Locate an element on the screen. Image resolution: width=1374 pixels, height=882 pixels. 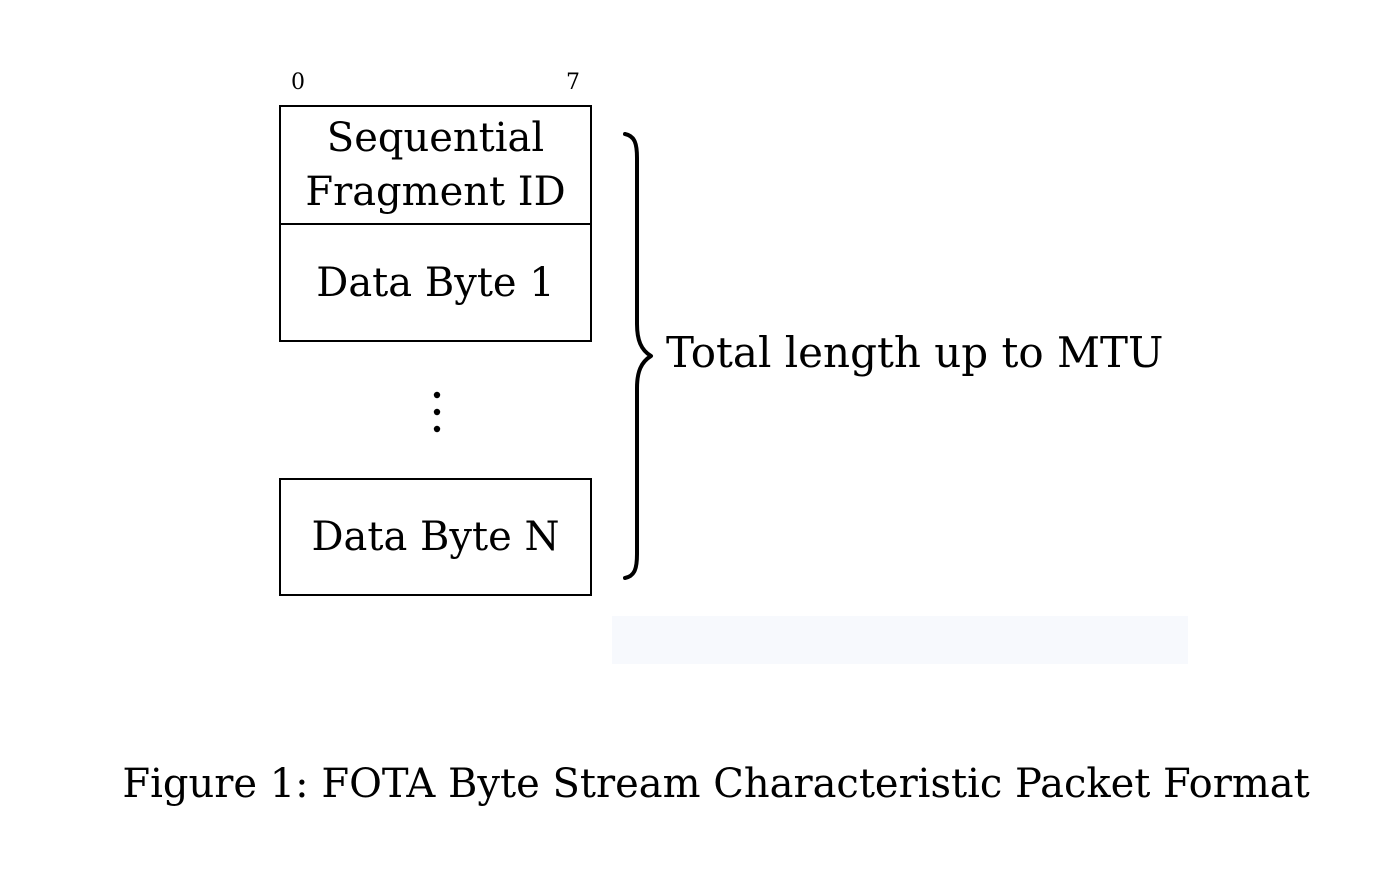
field-header-line-1: Sequential is located at coordinates (435, 138).